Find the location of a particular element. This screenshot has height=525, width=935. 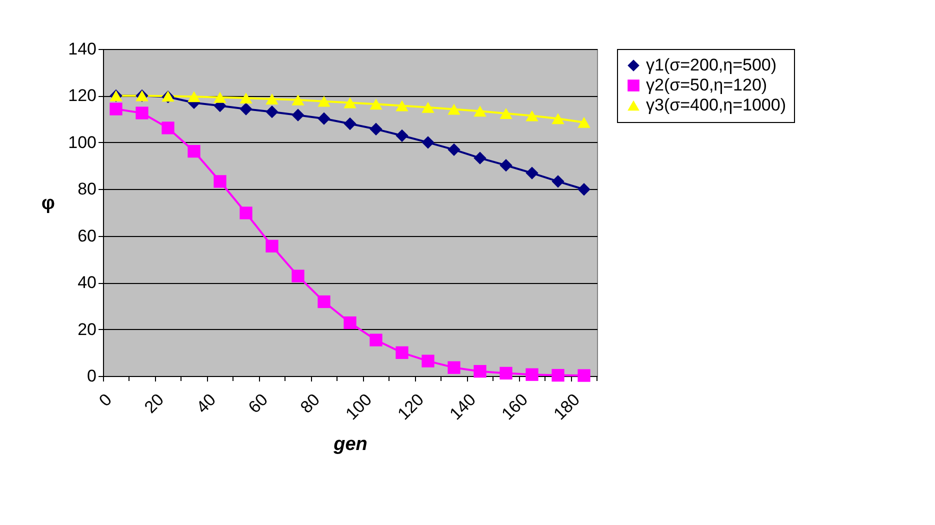

y-tick-label: 80 is located at coordinates (87, 189).